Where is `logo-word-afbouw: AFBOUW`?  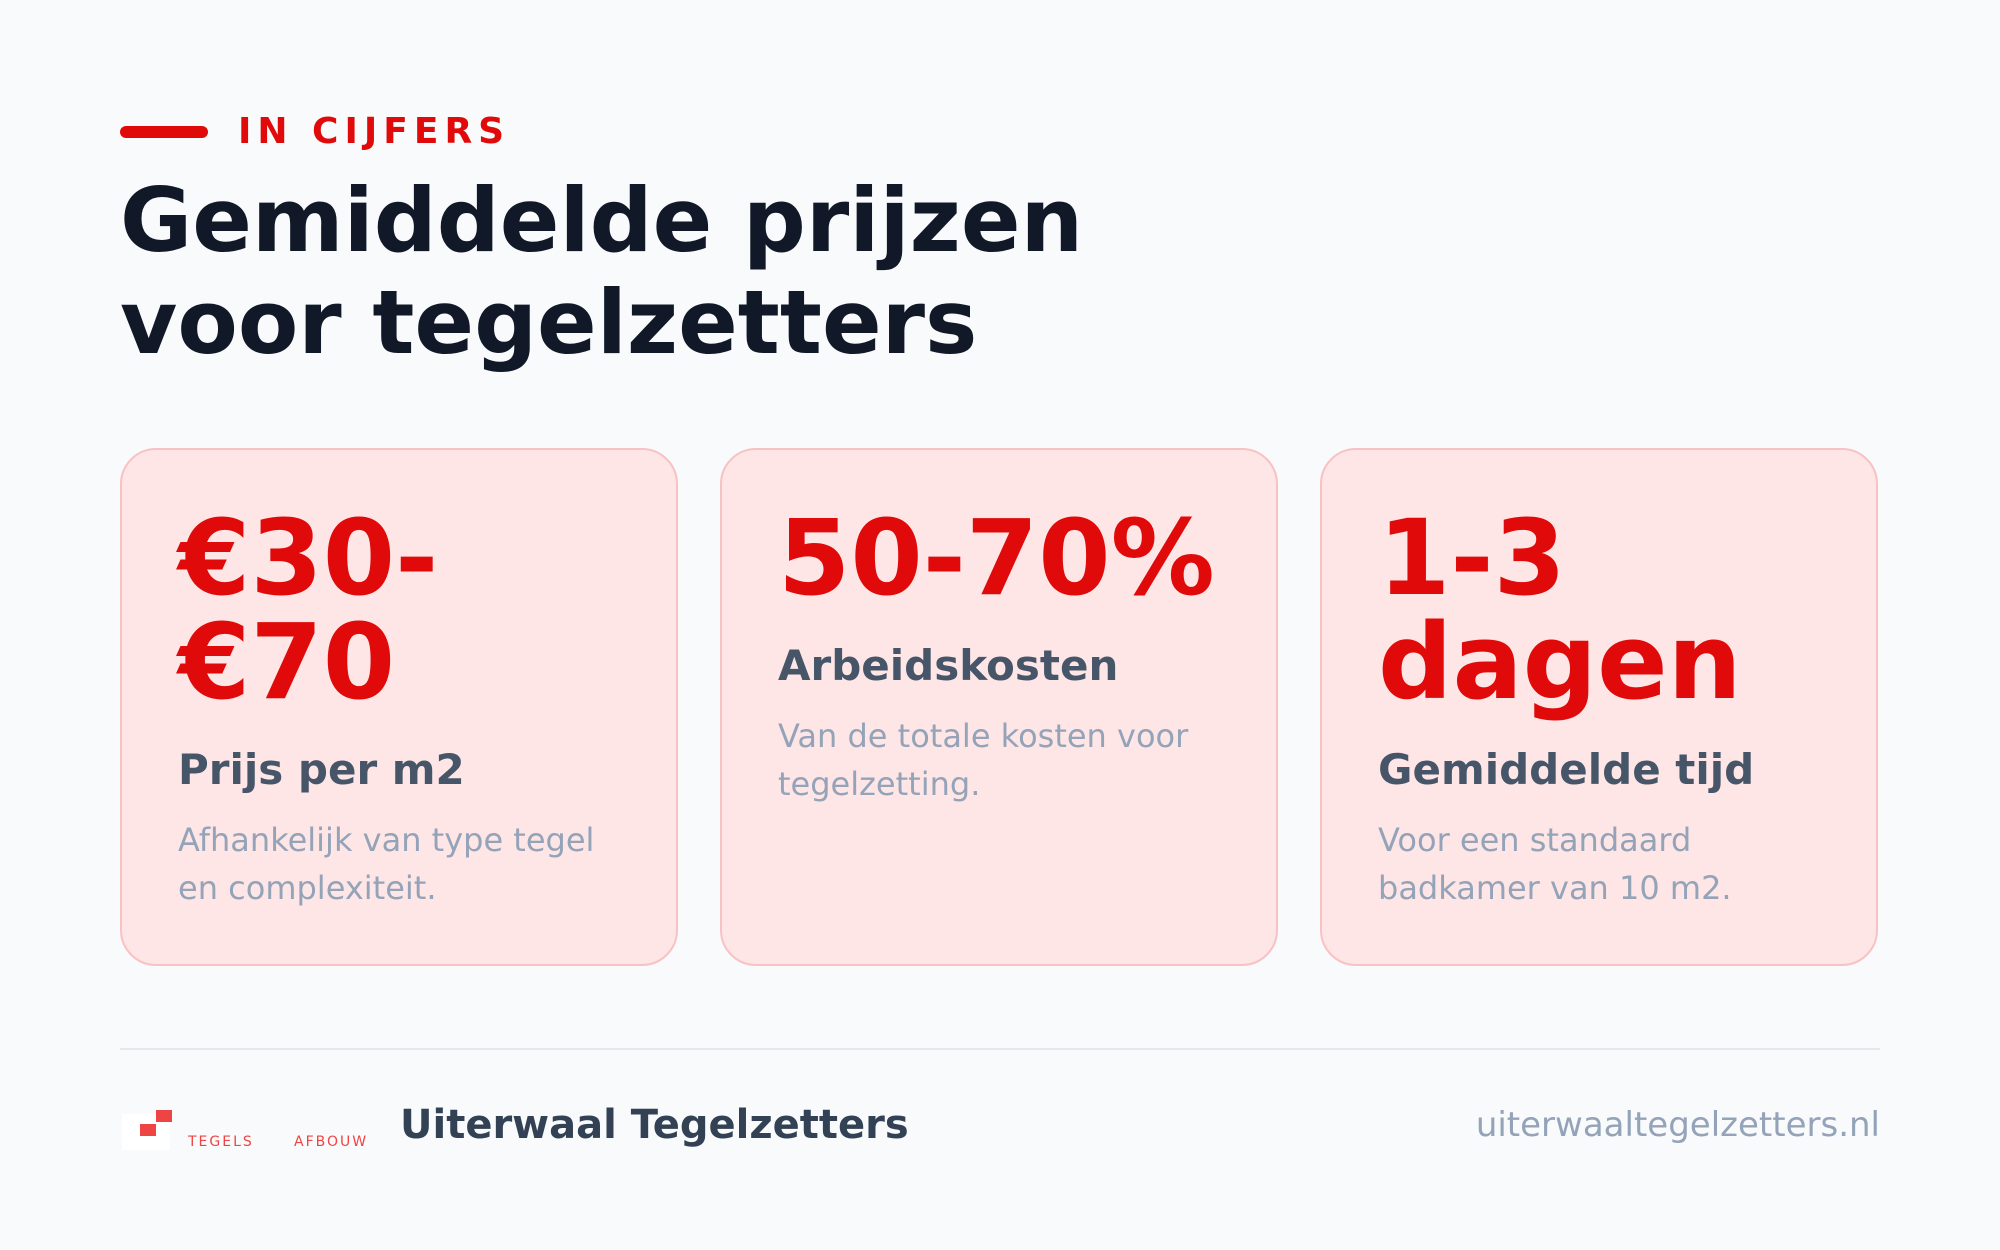 logo-word-afbouw: AFBOUW is located at coordinates (331, 1142).